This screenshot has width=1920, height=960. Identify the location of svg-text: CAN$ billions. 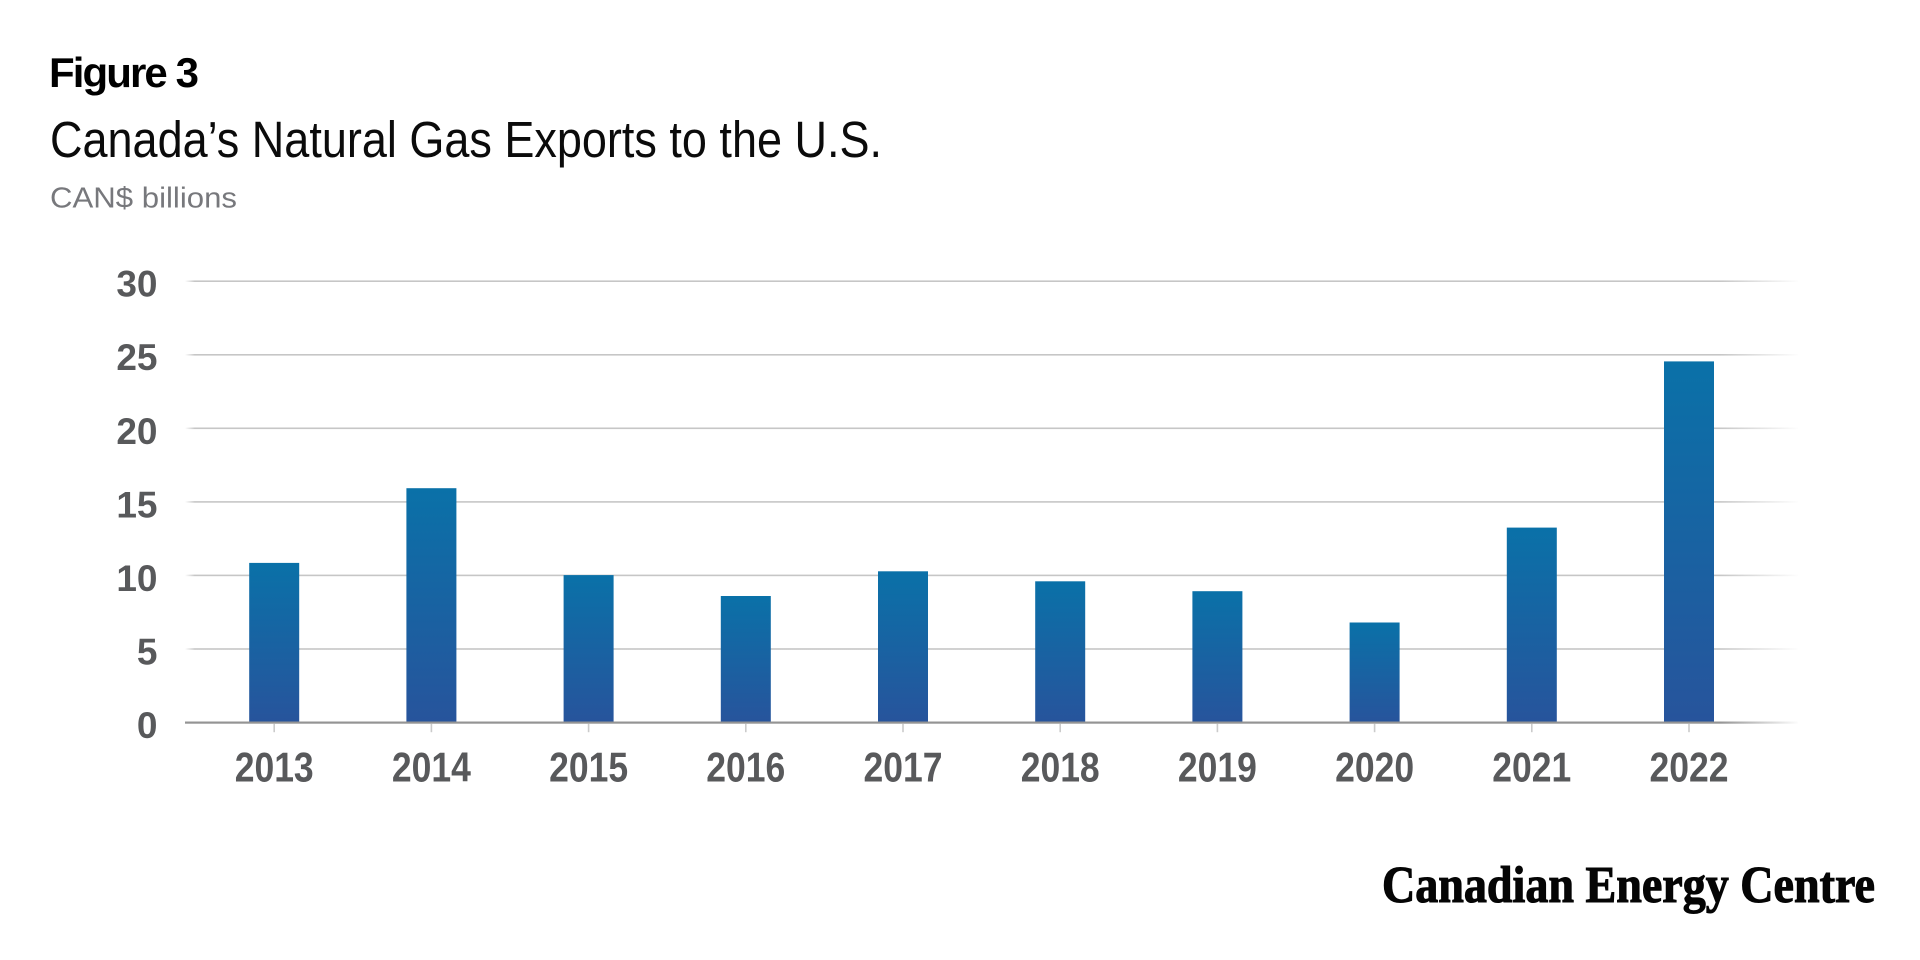
(143, 199).